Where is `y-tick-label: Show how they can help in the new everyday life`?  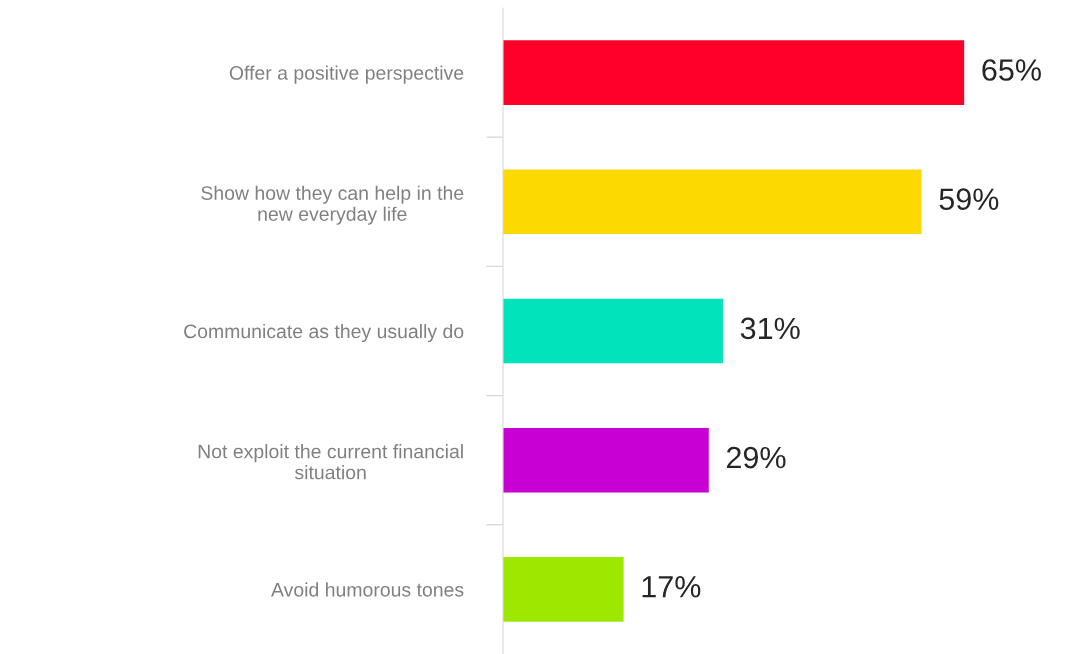 y-tick-label: Show how they can help in the new everyday life is located at coordinates (332, 205).